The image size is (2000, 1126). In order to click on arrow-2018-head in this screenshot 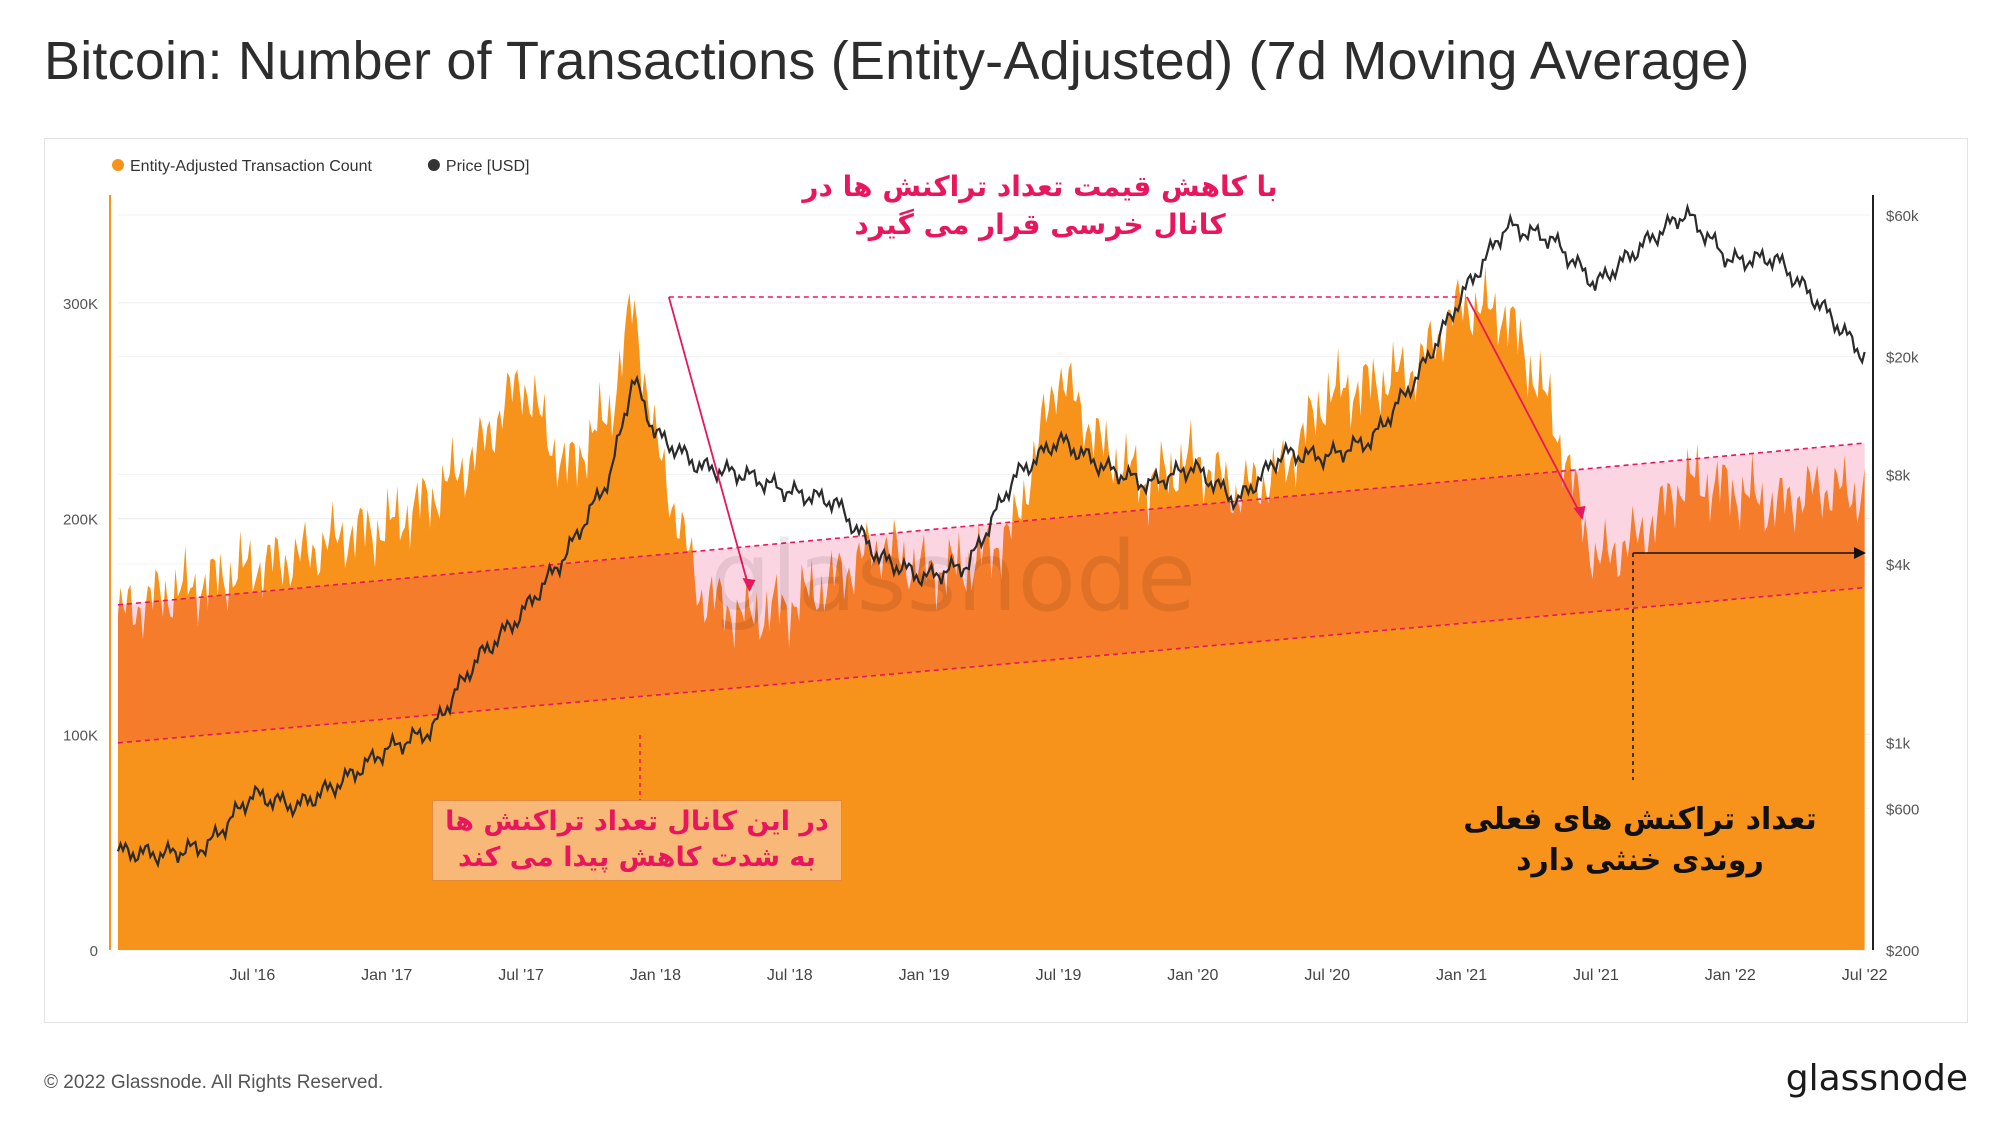, I will do `click(749, 585)`.